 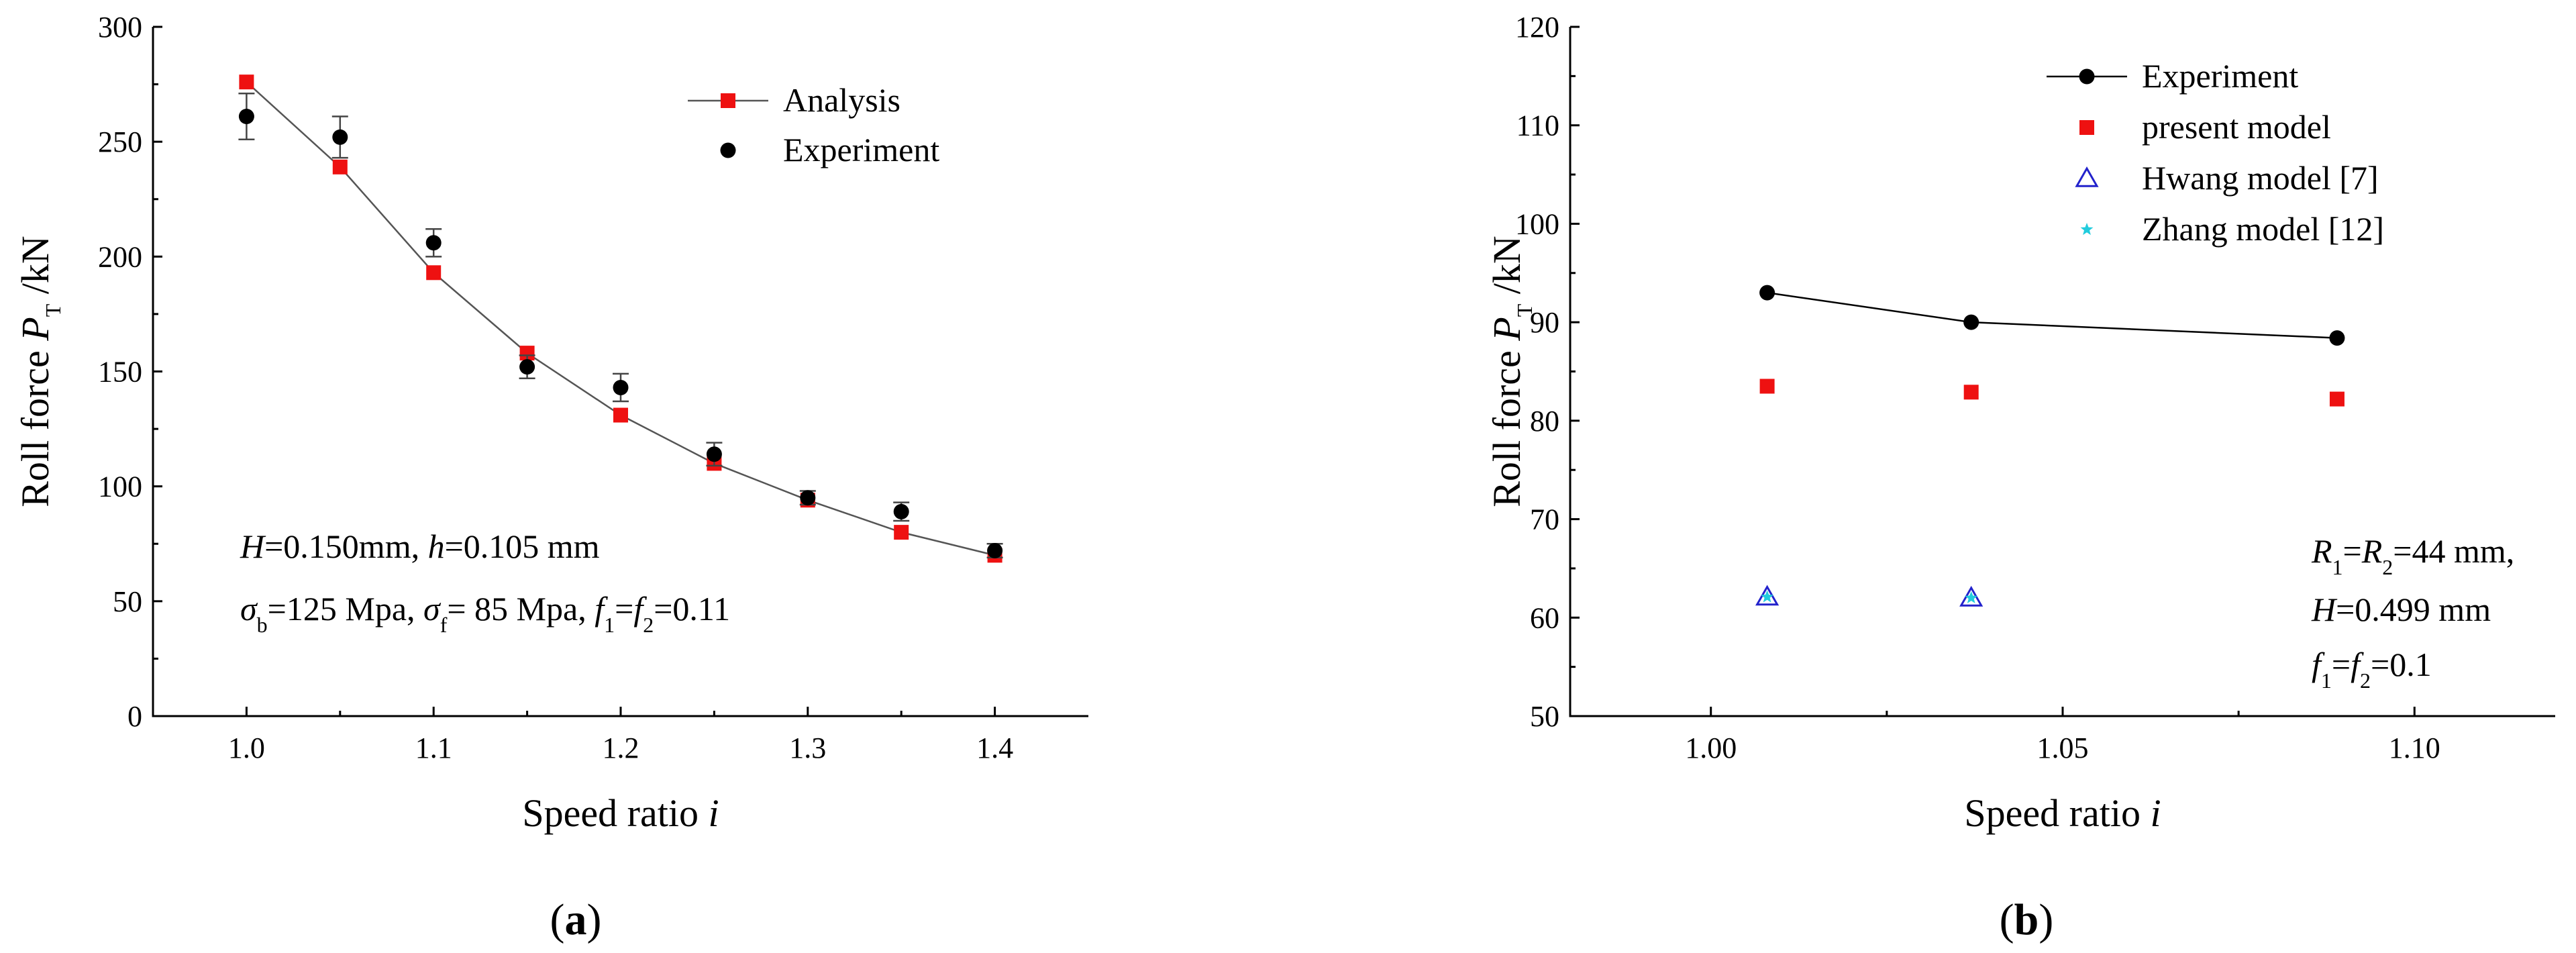 I want to click on annotation-line: H=0.499 mm, so click(x=2401, y=609).